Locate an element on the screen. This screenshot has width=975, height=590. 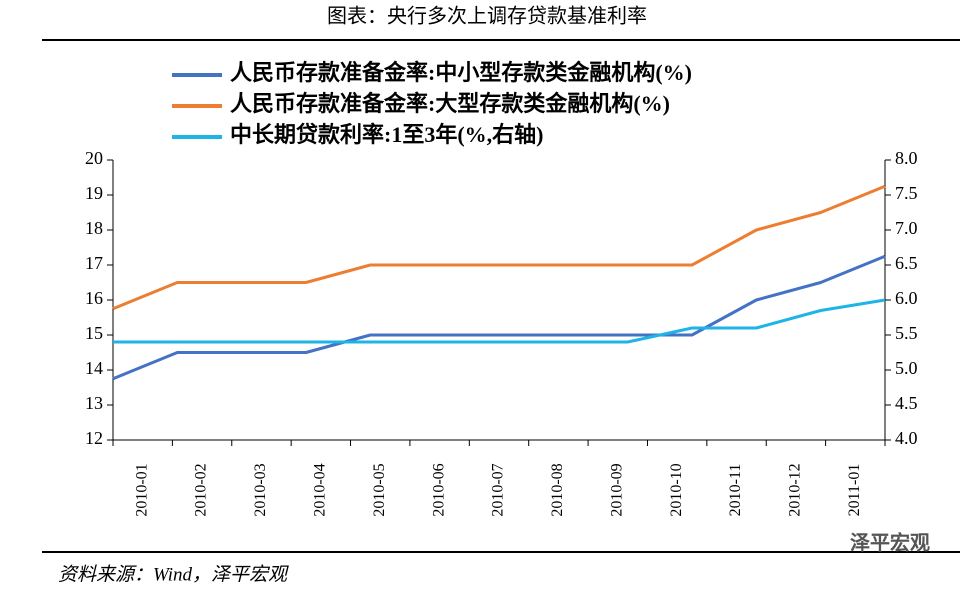
y-tick-label: 17 is located at coordinates (94, 263).